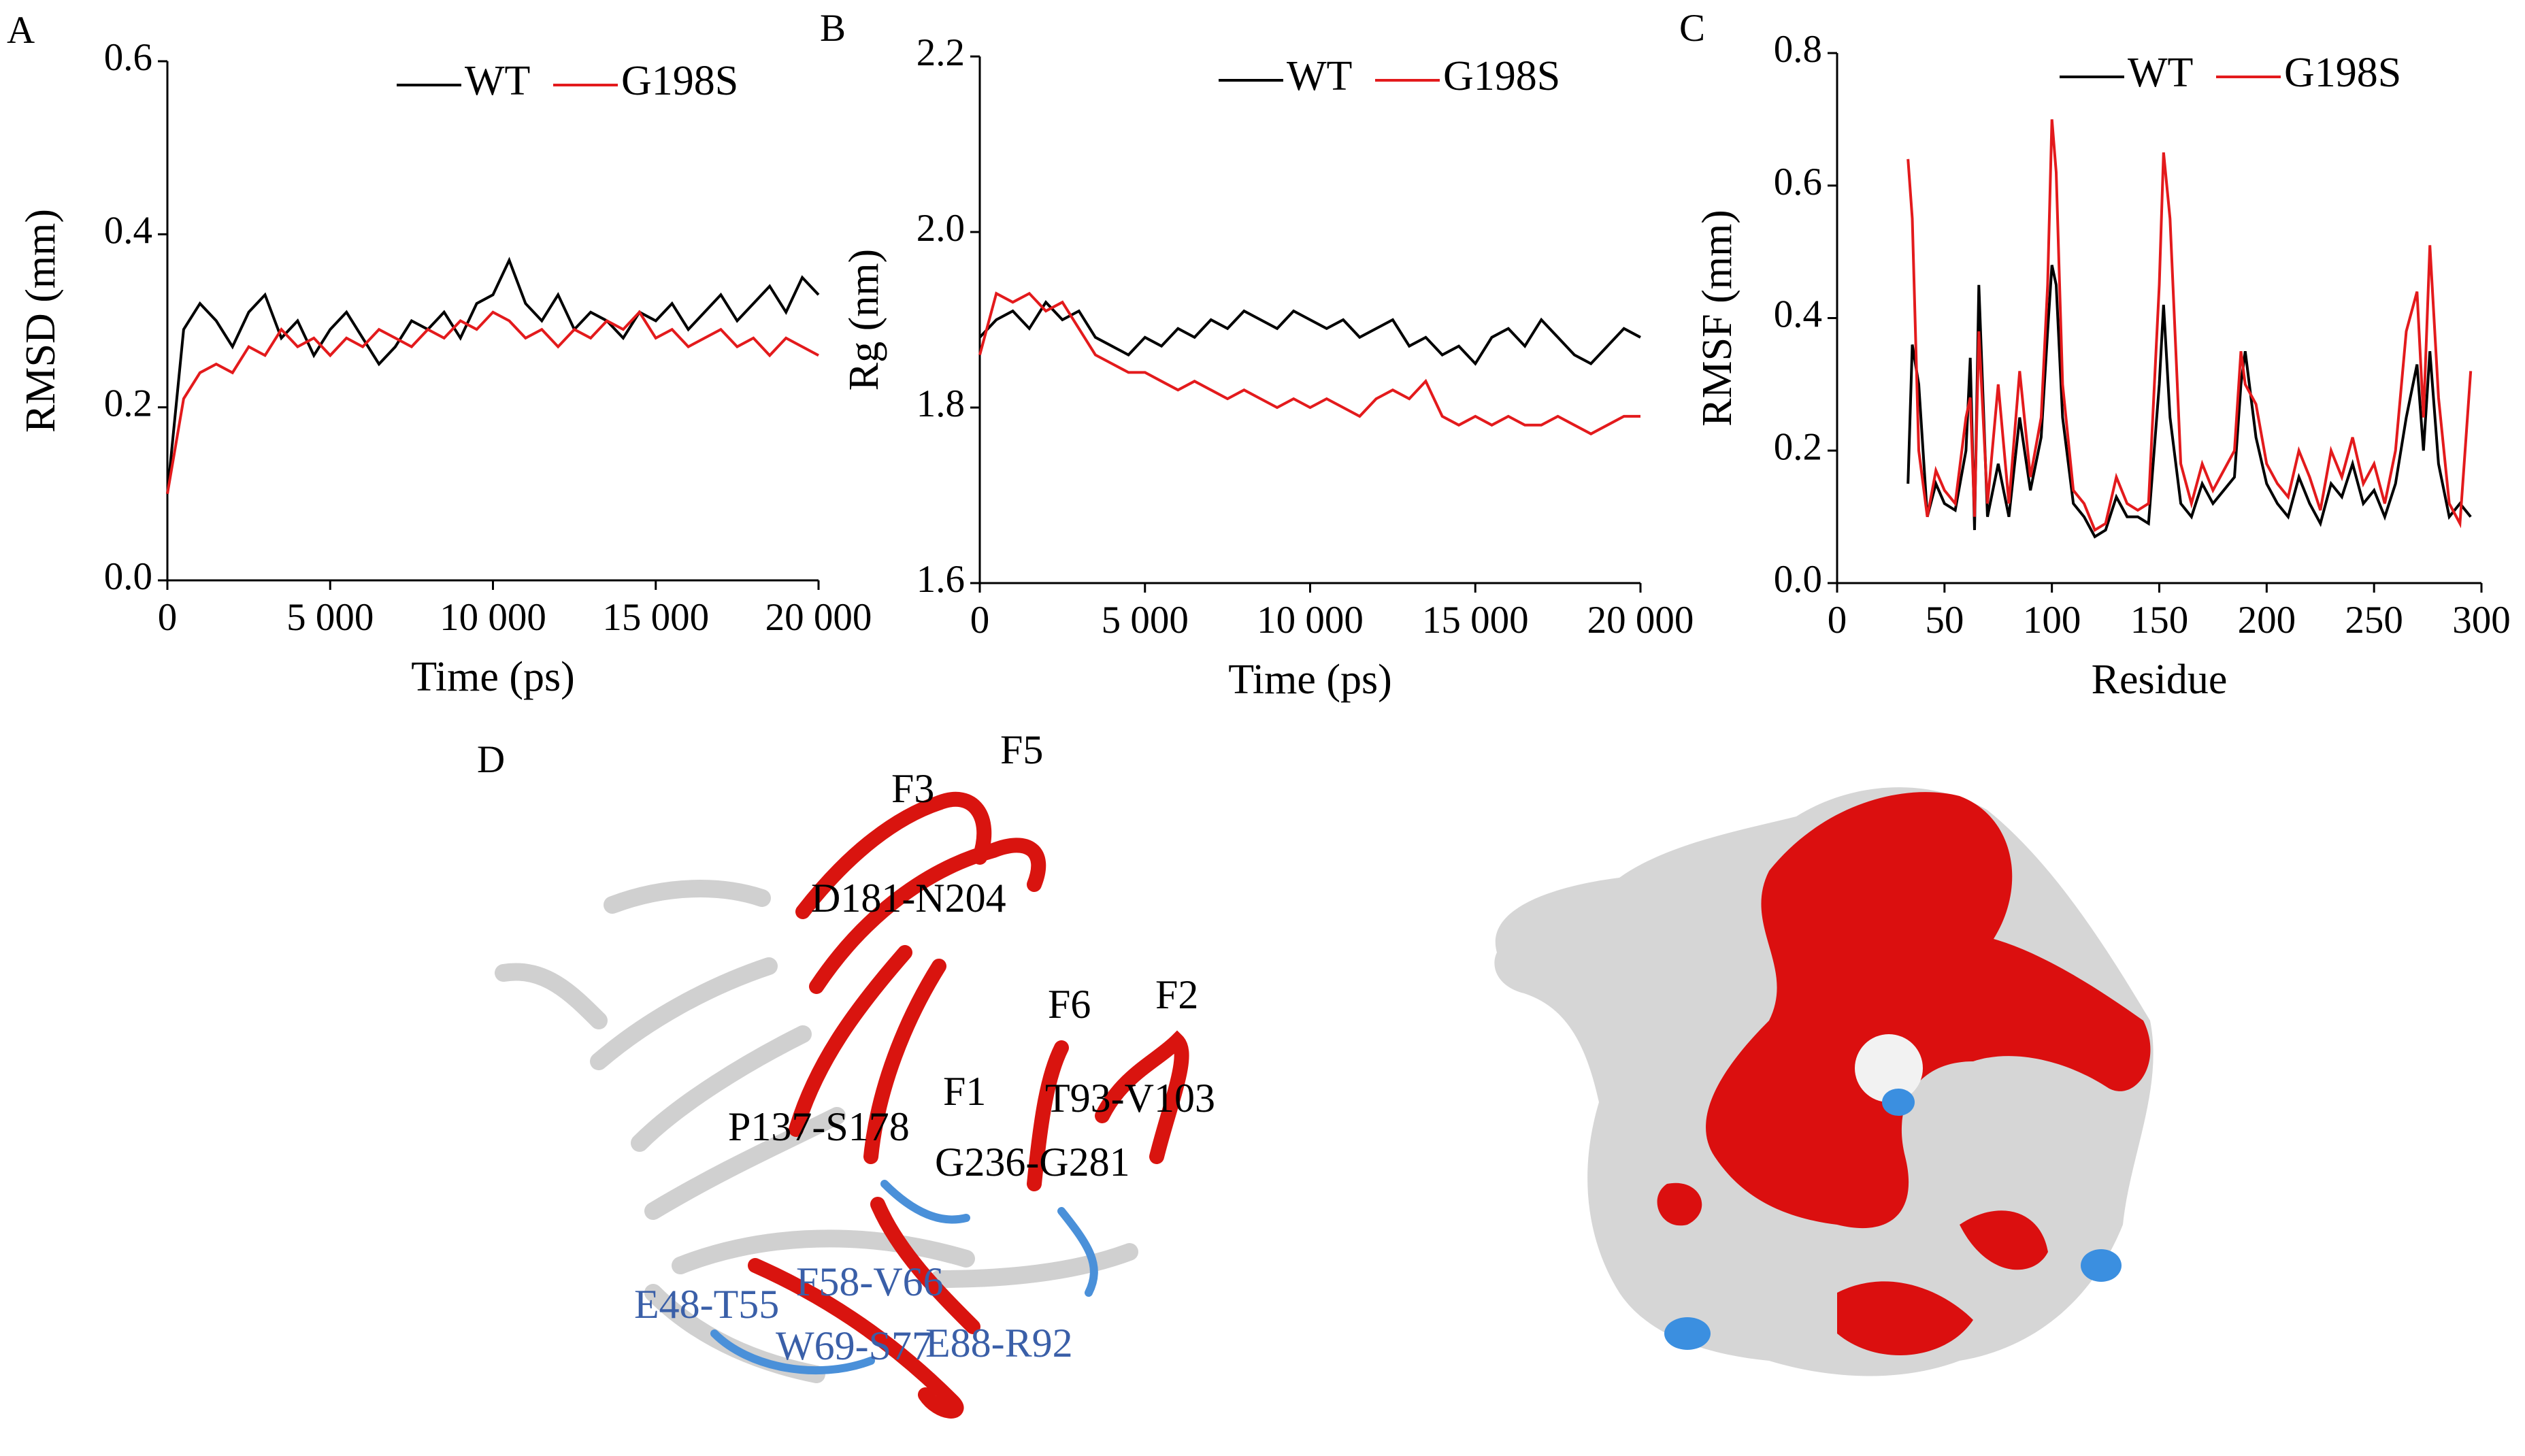 The image size is (2525, 1456). I want to click on x-tick-label: 50, so click(1945, 621).